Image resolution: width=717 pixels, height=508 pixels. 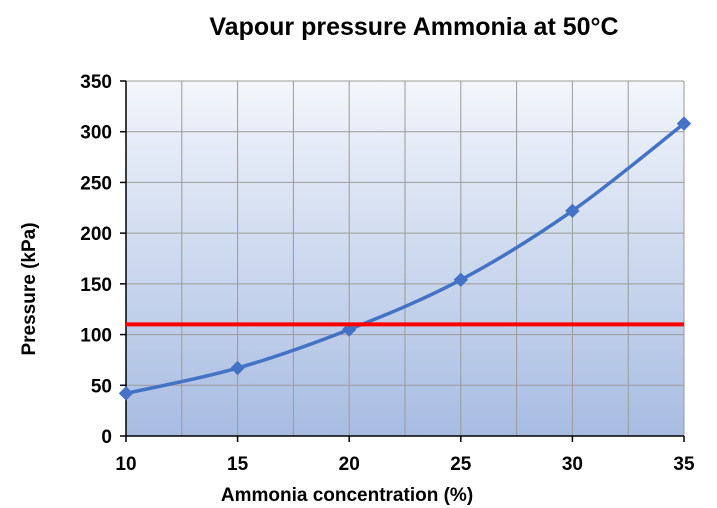 What do you see at coordinates (101, 386) in the screenshot?
I see `y-tick-label: 50` at bounding box center [101, 386].